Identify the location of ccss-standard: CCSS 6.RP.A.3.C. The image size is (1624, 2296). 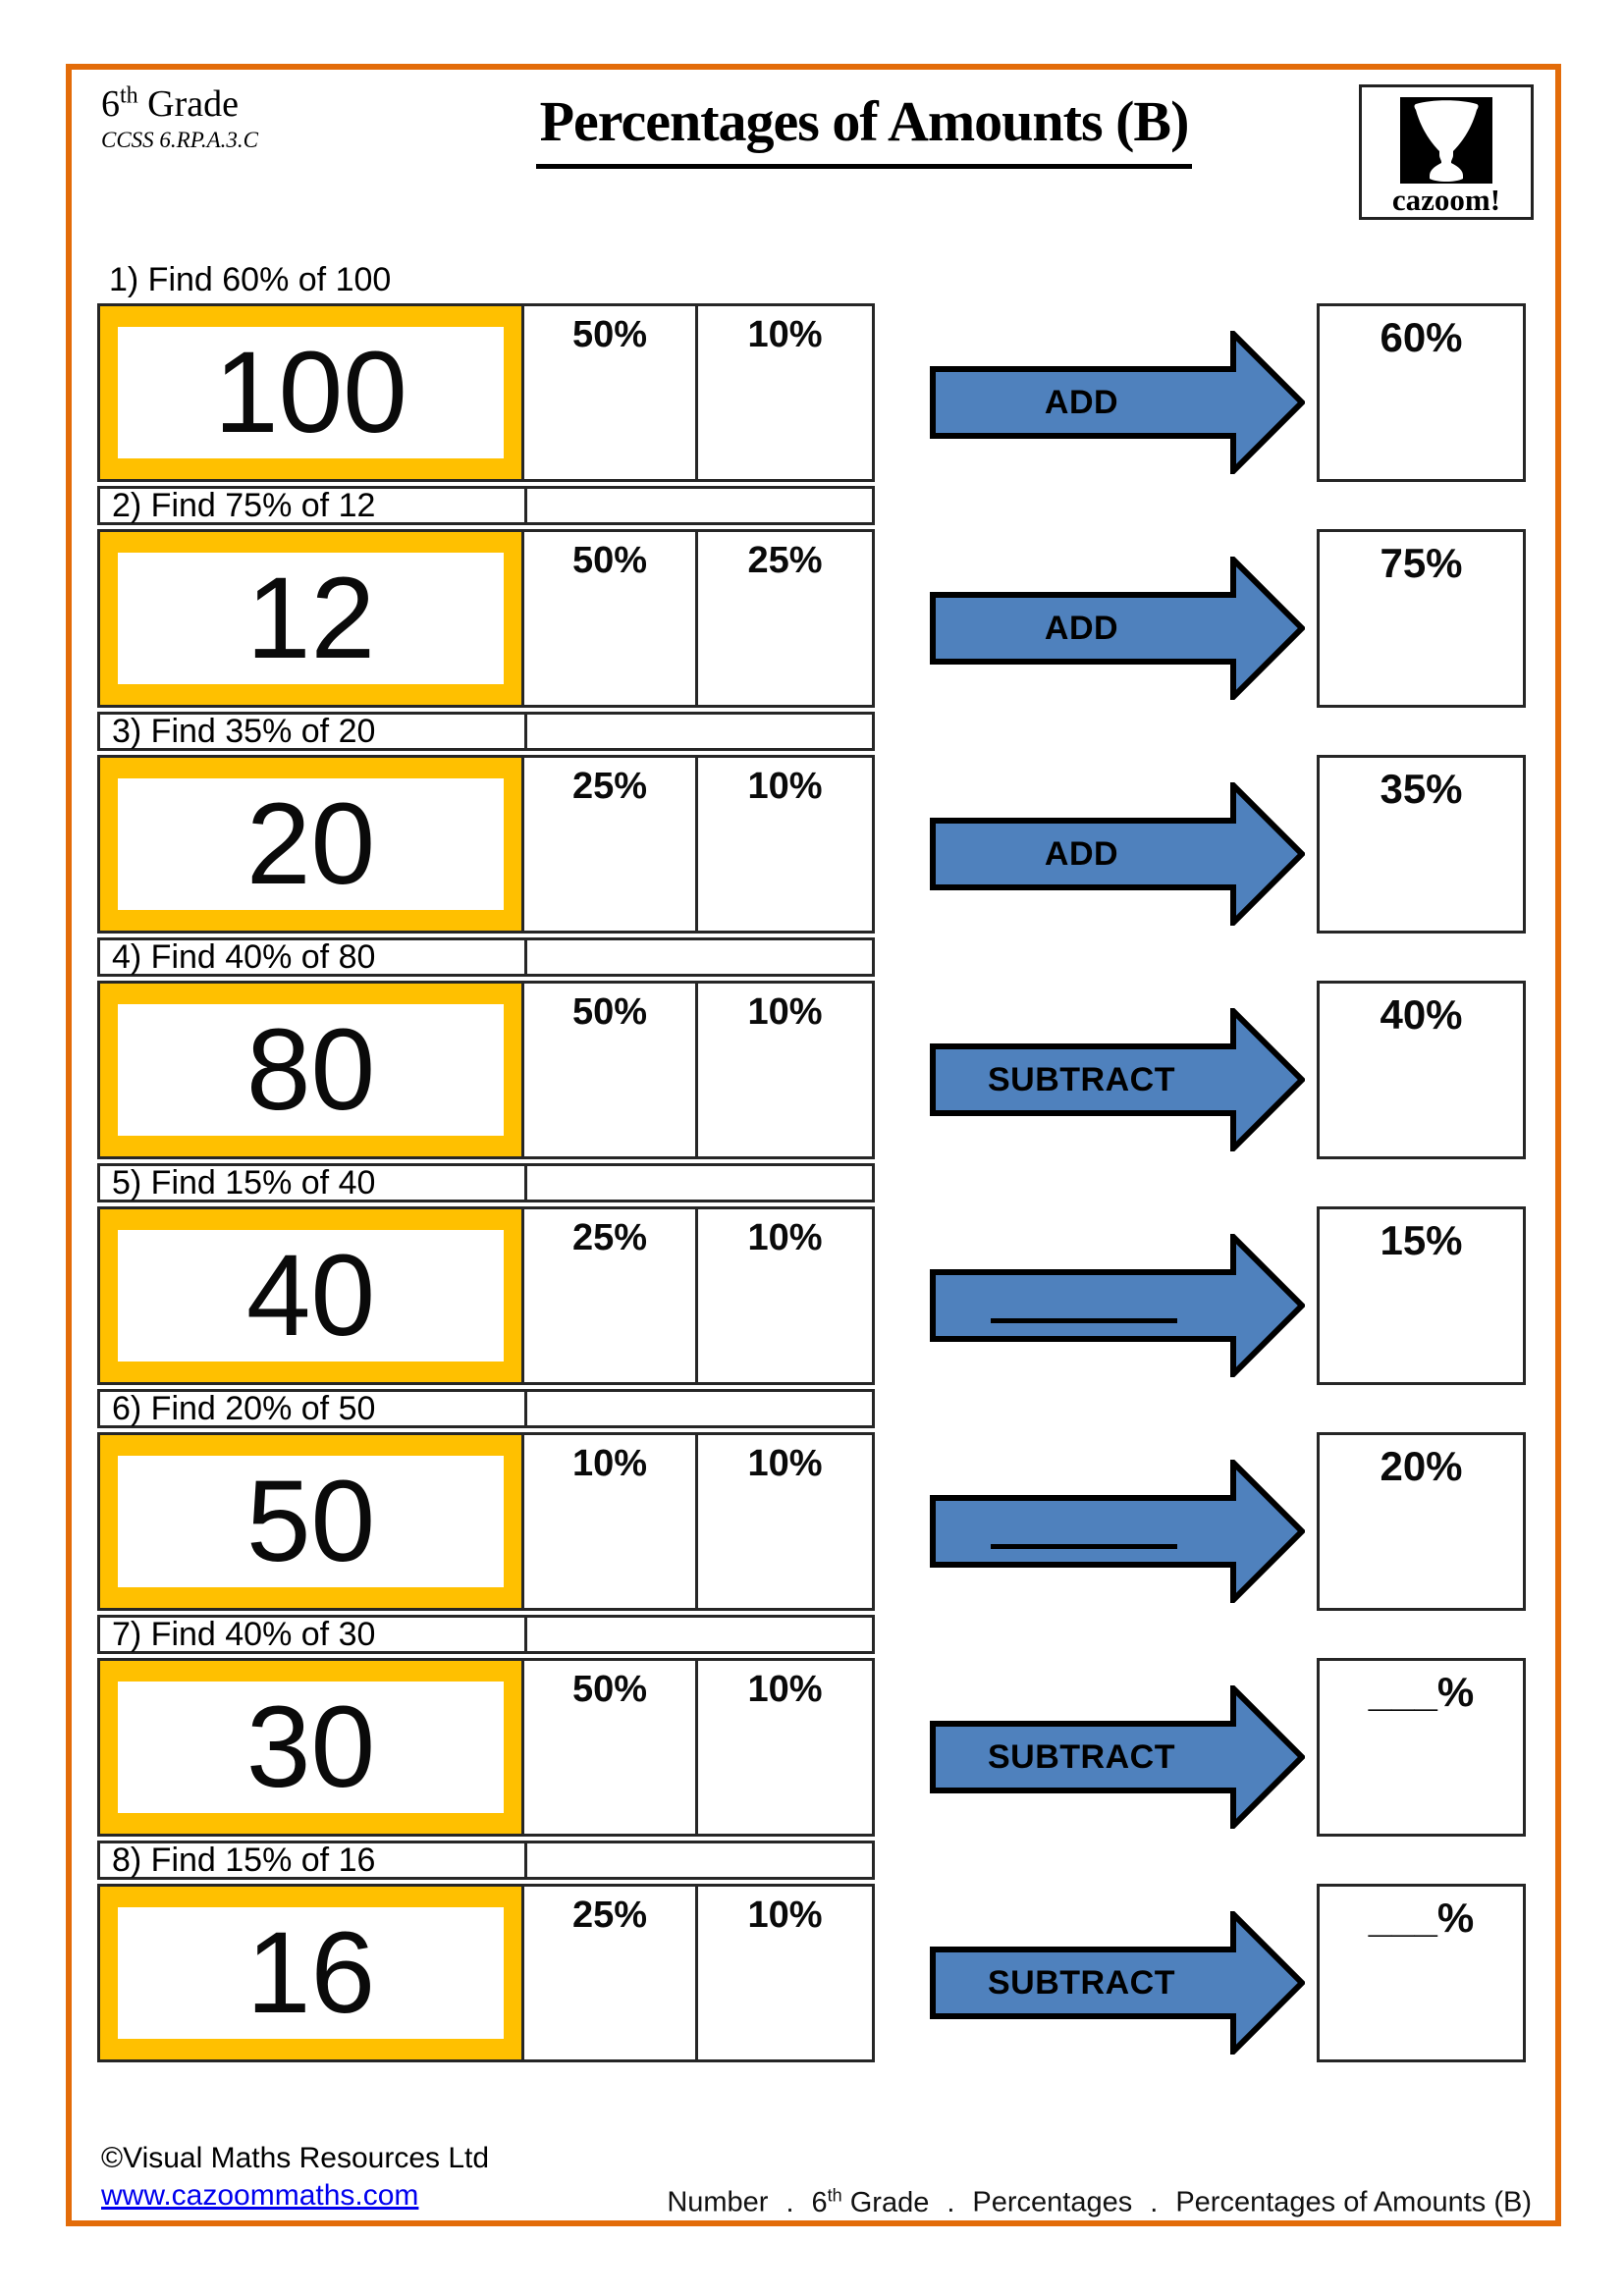
(179, 140).